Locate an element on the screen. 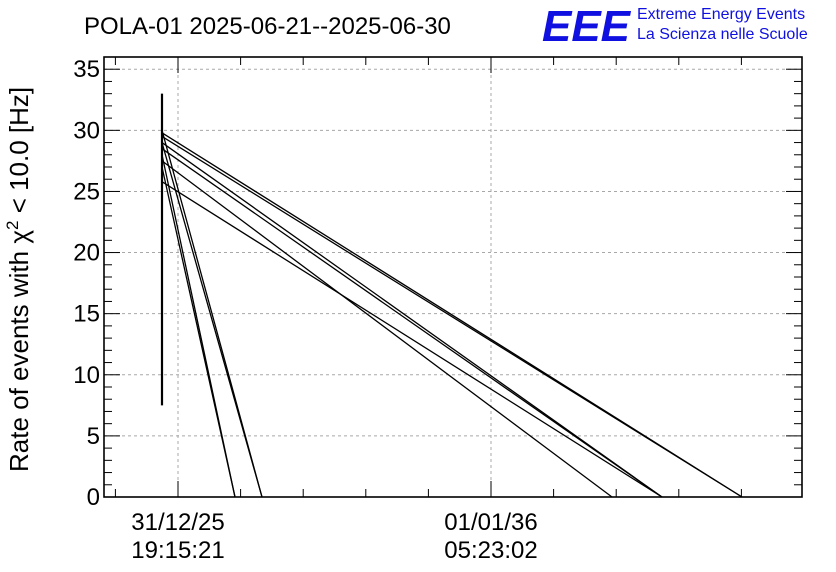 Image resolution: width=836 pixels, height=572 pixels. y-axis-label: Rate of events with χ2 < 10.0 [Hz] is located at coordinates (18, 279).